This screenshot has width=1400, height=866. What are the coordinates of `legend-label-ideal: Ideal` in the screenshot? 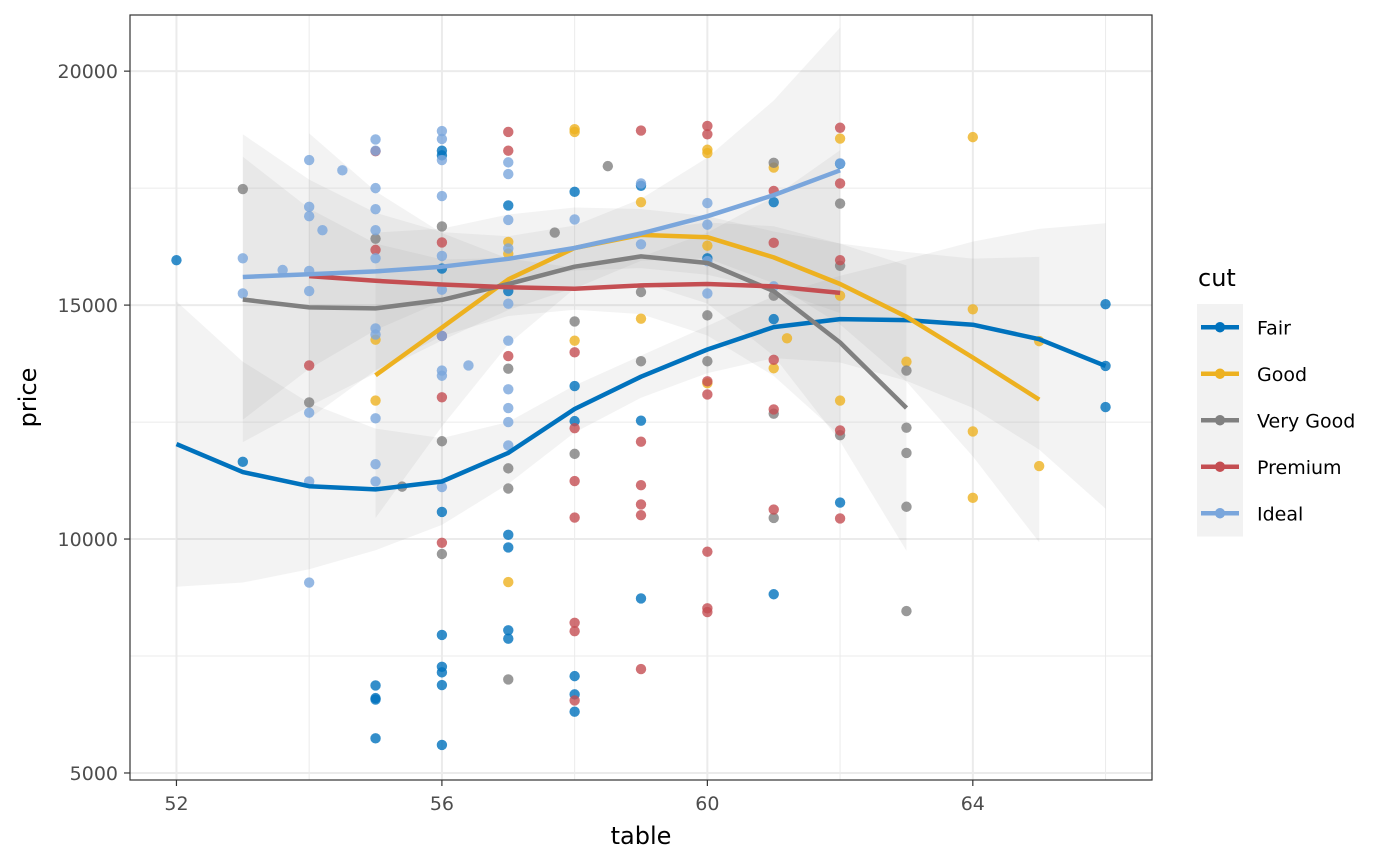 It's located at (1280, 514).